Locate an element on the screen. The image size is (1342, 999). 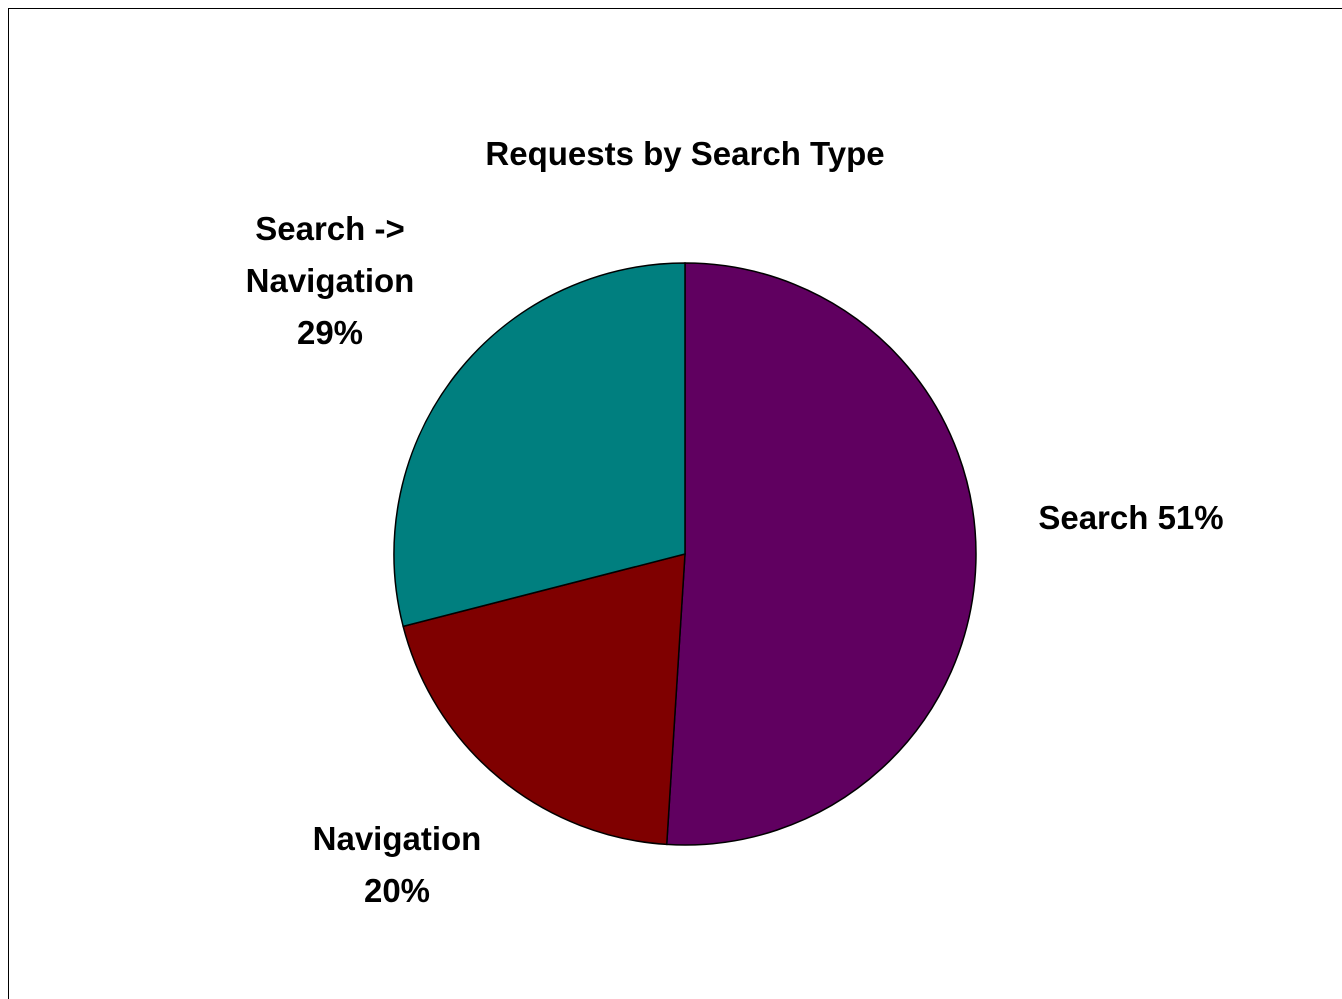
slice-label: Search -> Navigation 29% is located at coordinates (330, 280).